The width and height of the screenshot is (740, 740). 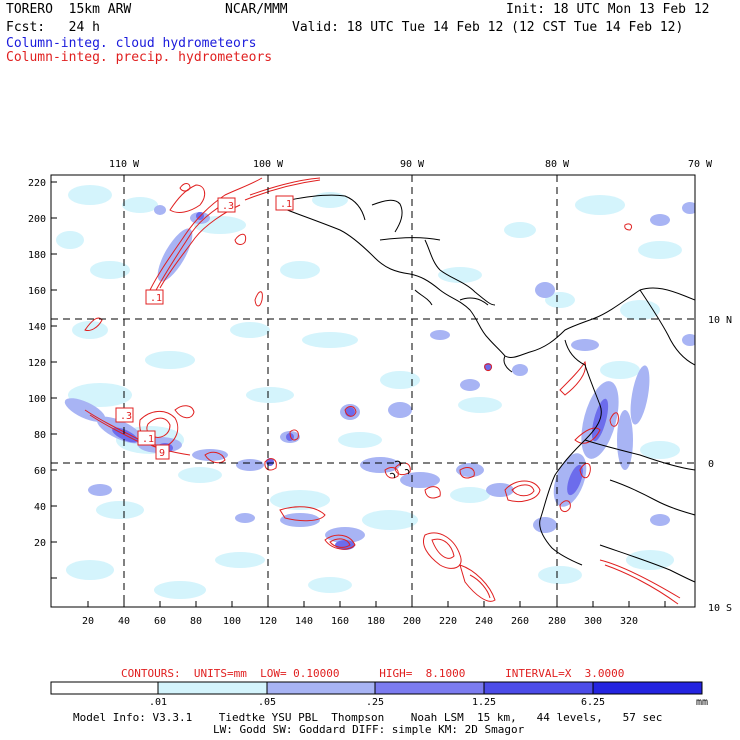 What do you see at coordinates (720, 320) in the screenshot?
I see `lat-label-10n: 10 N` at bounding box center [720, 320].